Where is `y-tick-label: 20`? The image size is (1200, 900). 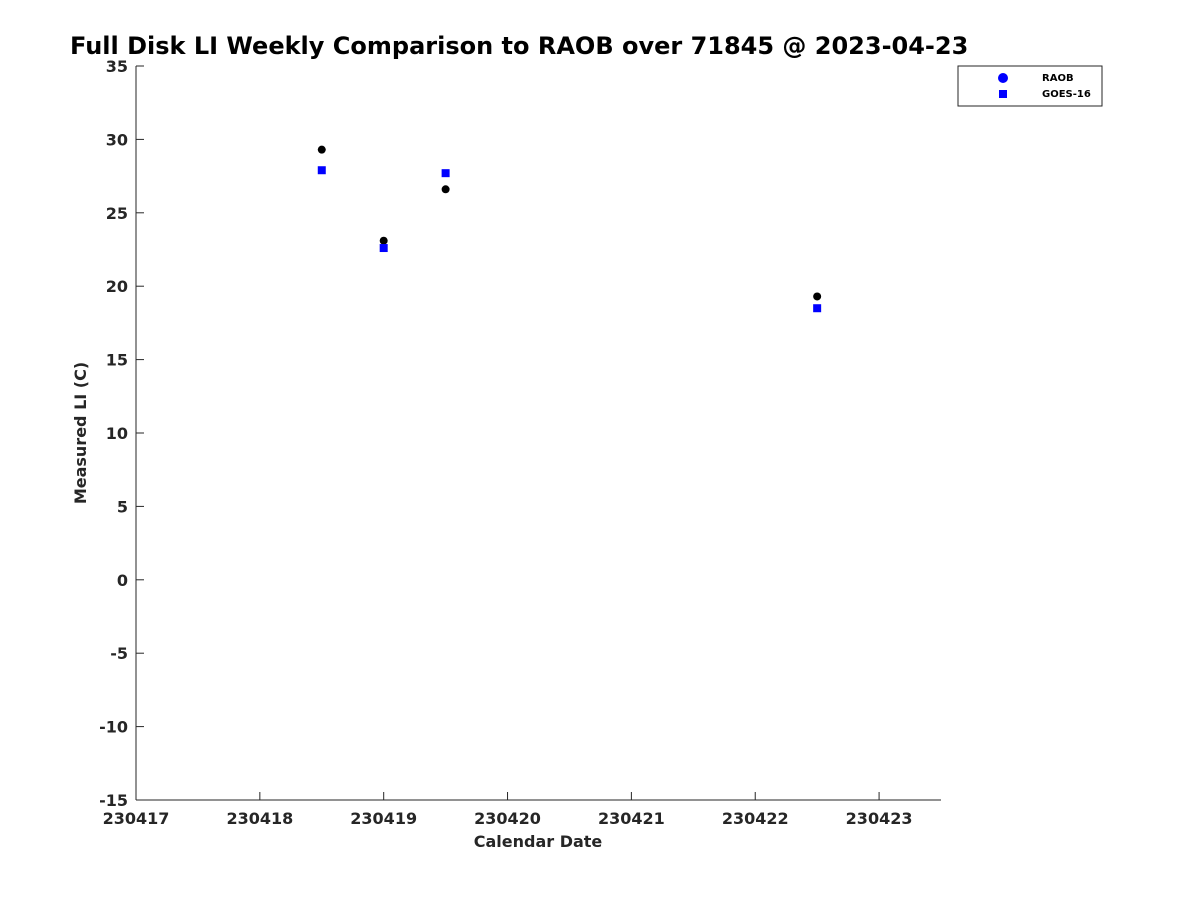
y-tick-label: 20 is located at coordinates (117, 286).